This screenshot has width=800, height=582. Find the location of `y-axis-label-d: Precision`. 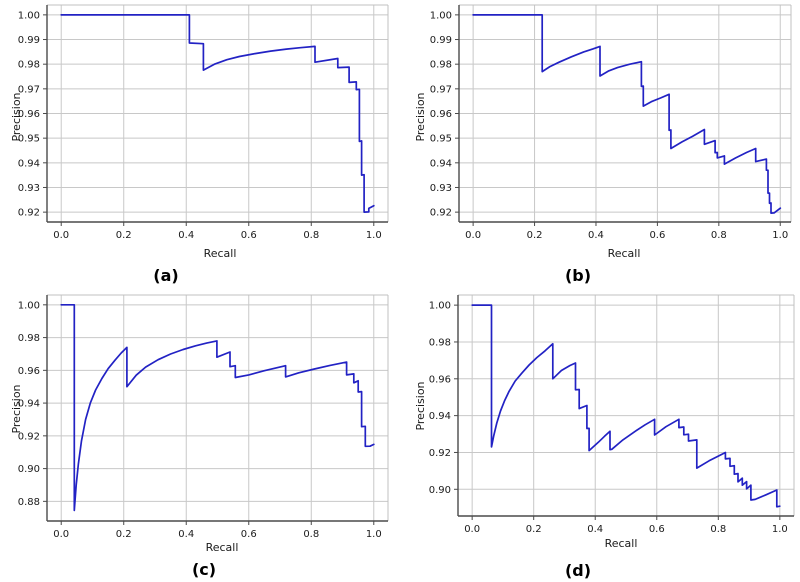

y-axis-label-d: Precision is located at coordinates (420, 405).